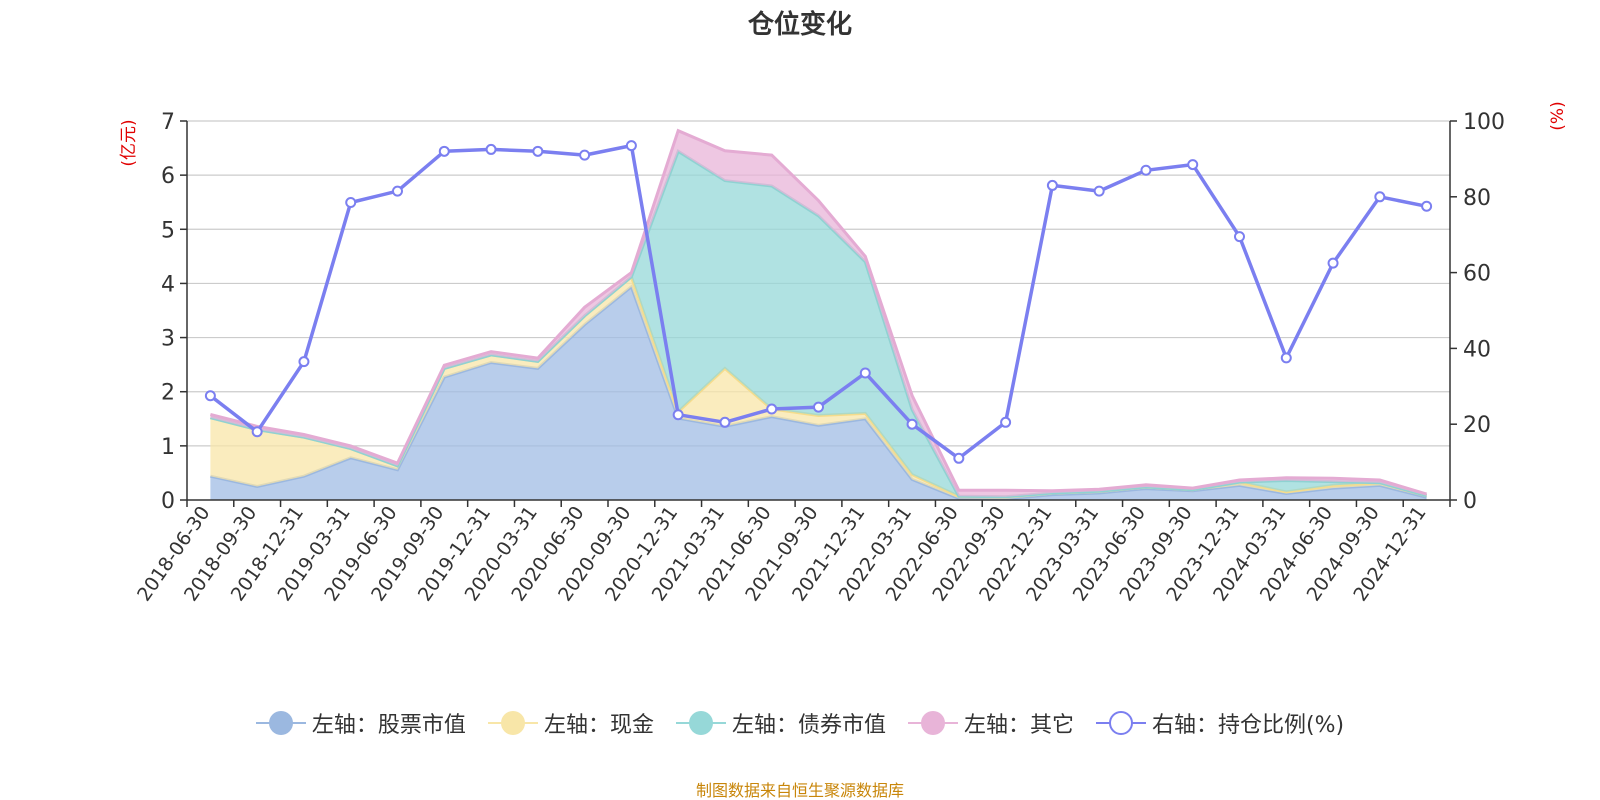 The width and height of the screenshot is (1600, 800). I want to click on legend-symbol-cash, so click(512, 723).